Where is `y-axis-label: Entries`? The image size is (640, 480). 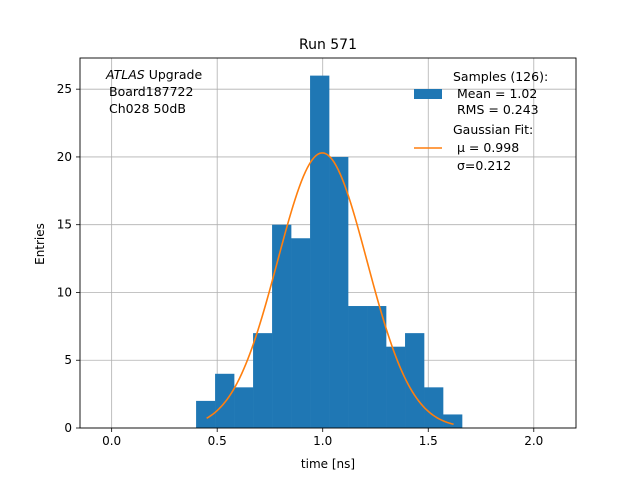
y-axis-label: Entries is located at coordinates (40, 244).